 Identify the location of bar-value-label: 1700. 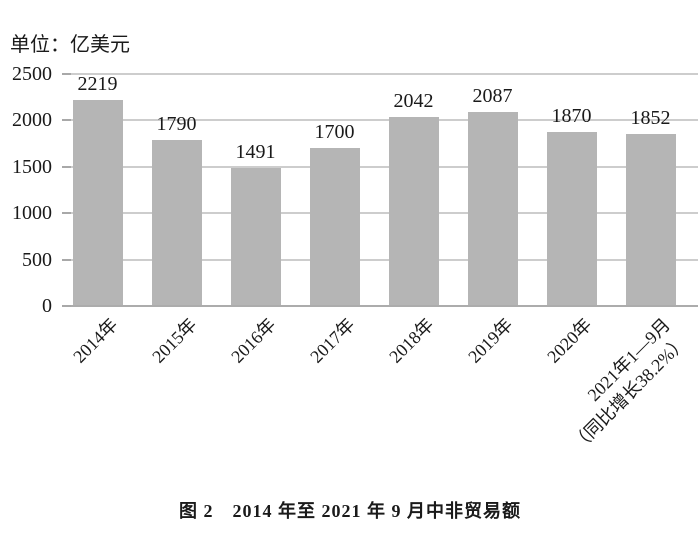
(334, 132).